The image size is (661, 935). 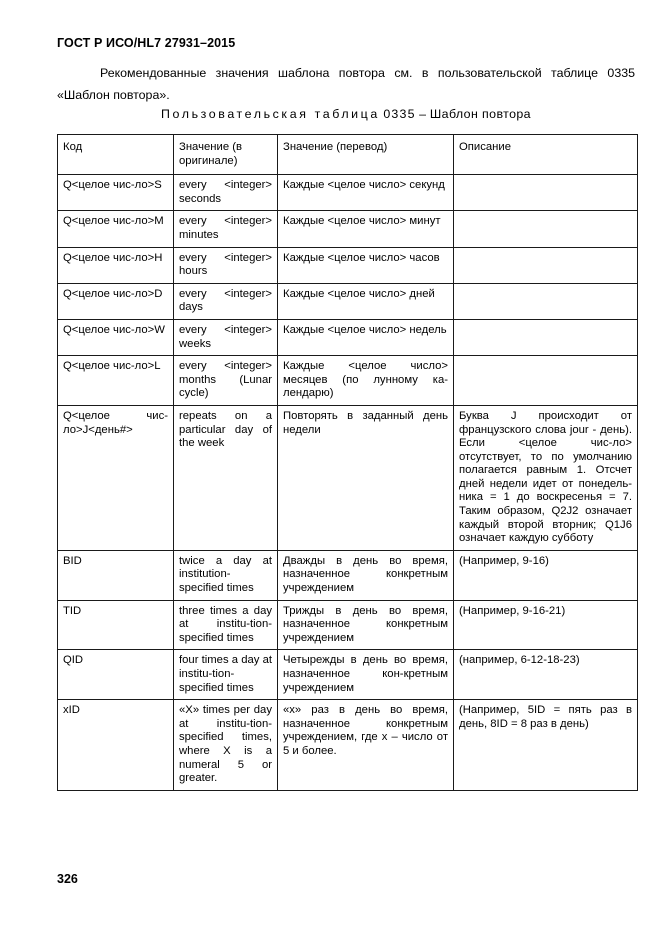 What do you see at coordinates (225, 477) in the screenshot?
I see `cell-original: repeats on a particular day of the week` at bounding box center [225, 477].